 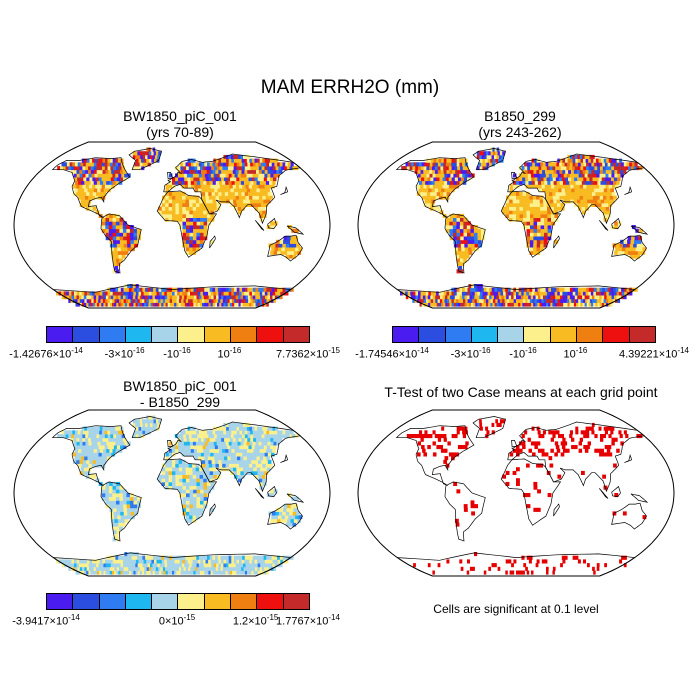 I want to click on panel-2-map, so click(x=516, y=225).